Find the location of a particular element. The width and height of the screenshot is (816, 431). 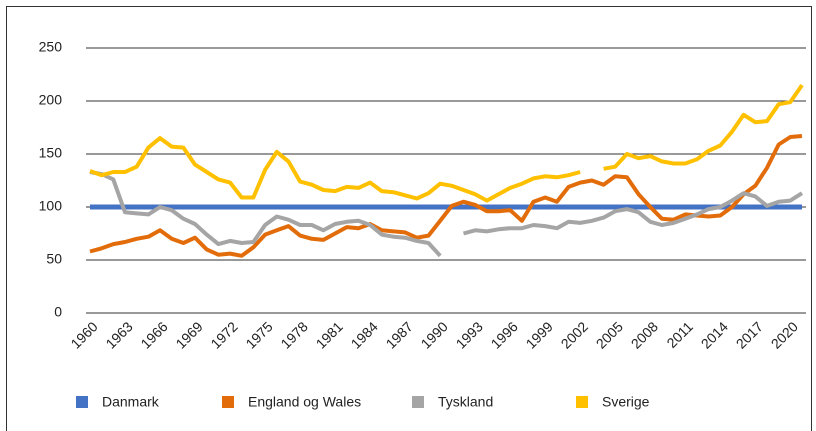

y-tick-label: 0 is located at coordinates (58, 312).